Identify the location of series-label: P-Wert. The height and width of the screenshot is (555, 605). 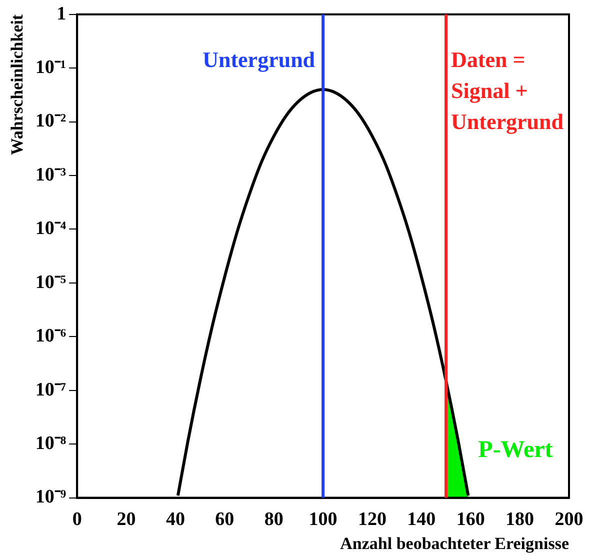
(515, 449).